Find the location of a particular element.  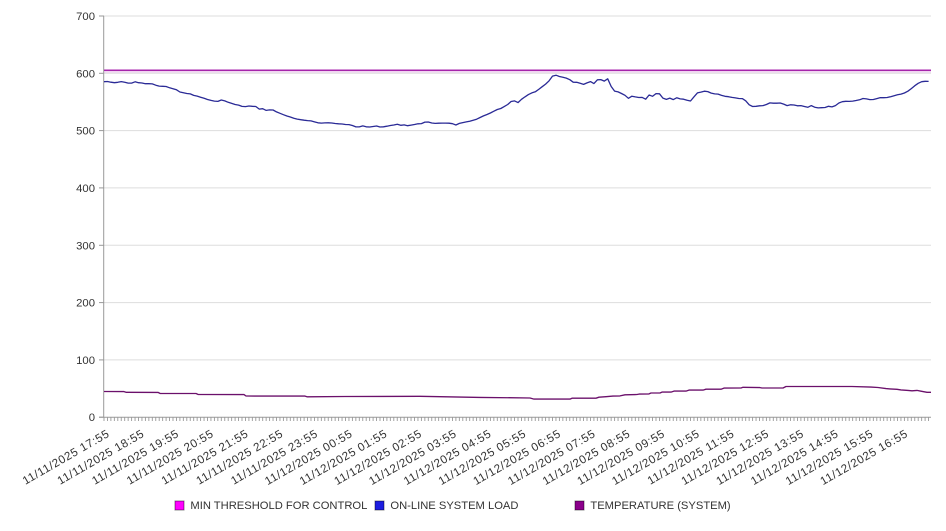

svg-text: 0 is located at coordinates (92, 418).